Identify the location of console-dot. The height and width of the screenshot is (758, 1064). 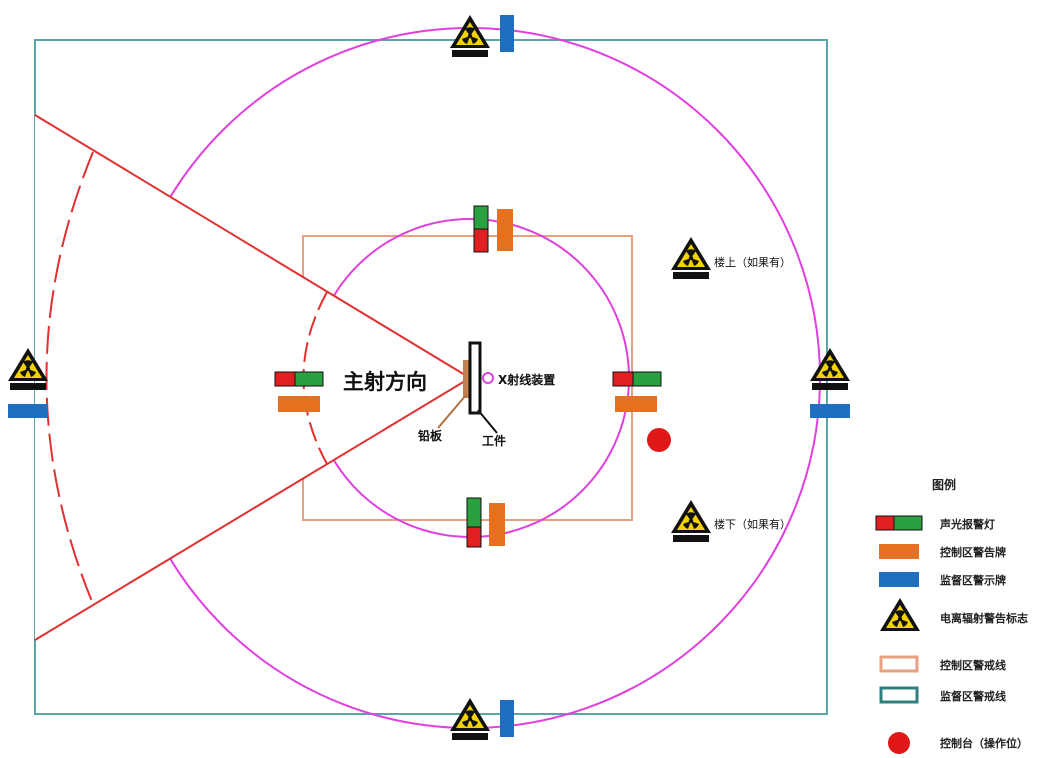
(659, 440).